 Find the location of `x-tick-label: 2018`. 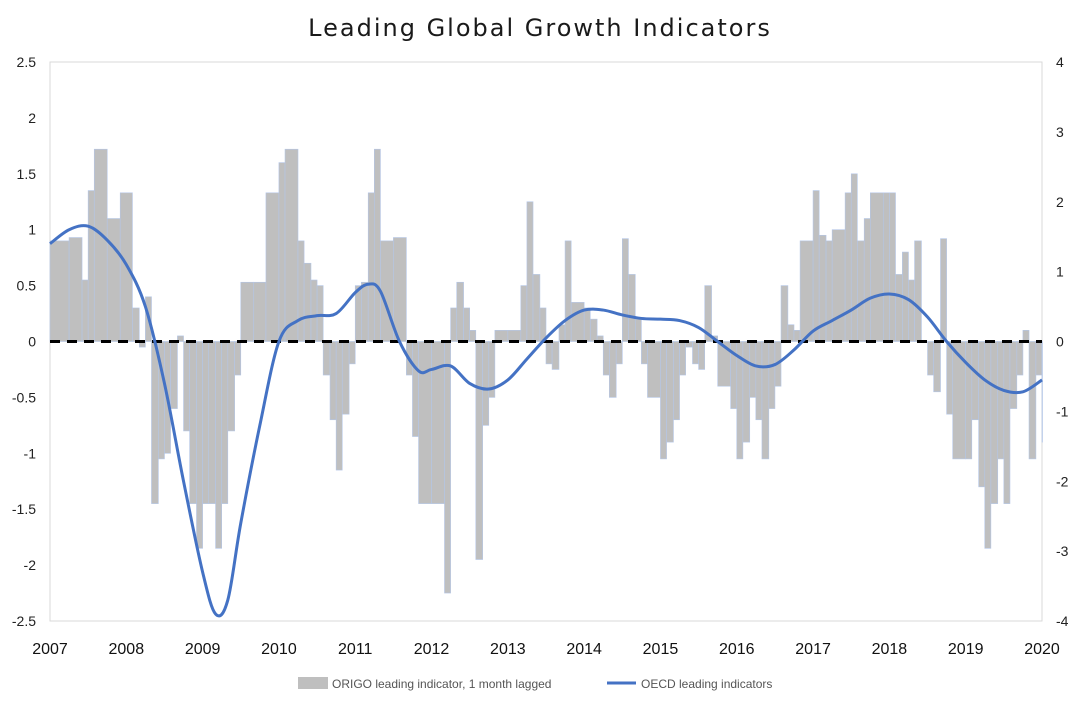

x-tick-label: 2018 is located at coordinates (890, 649).